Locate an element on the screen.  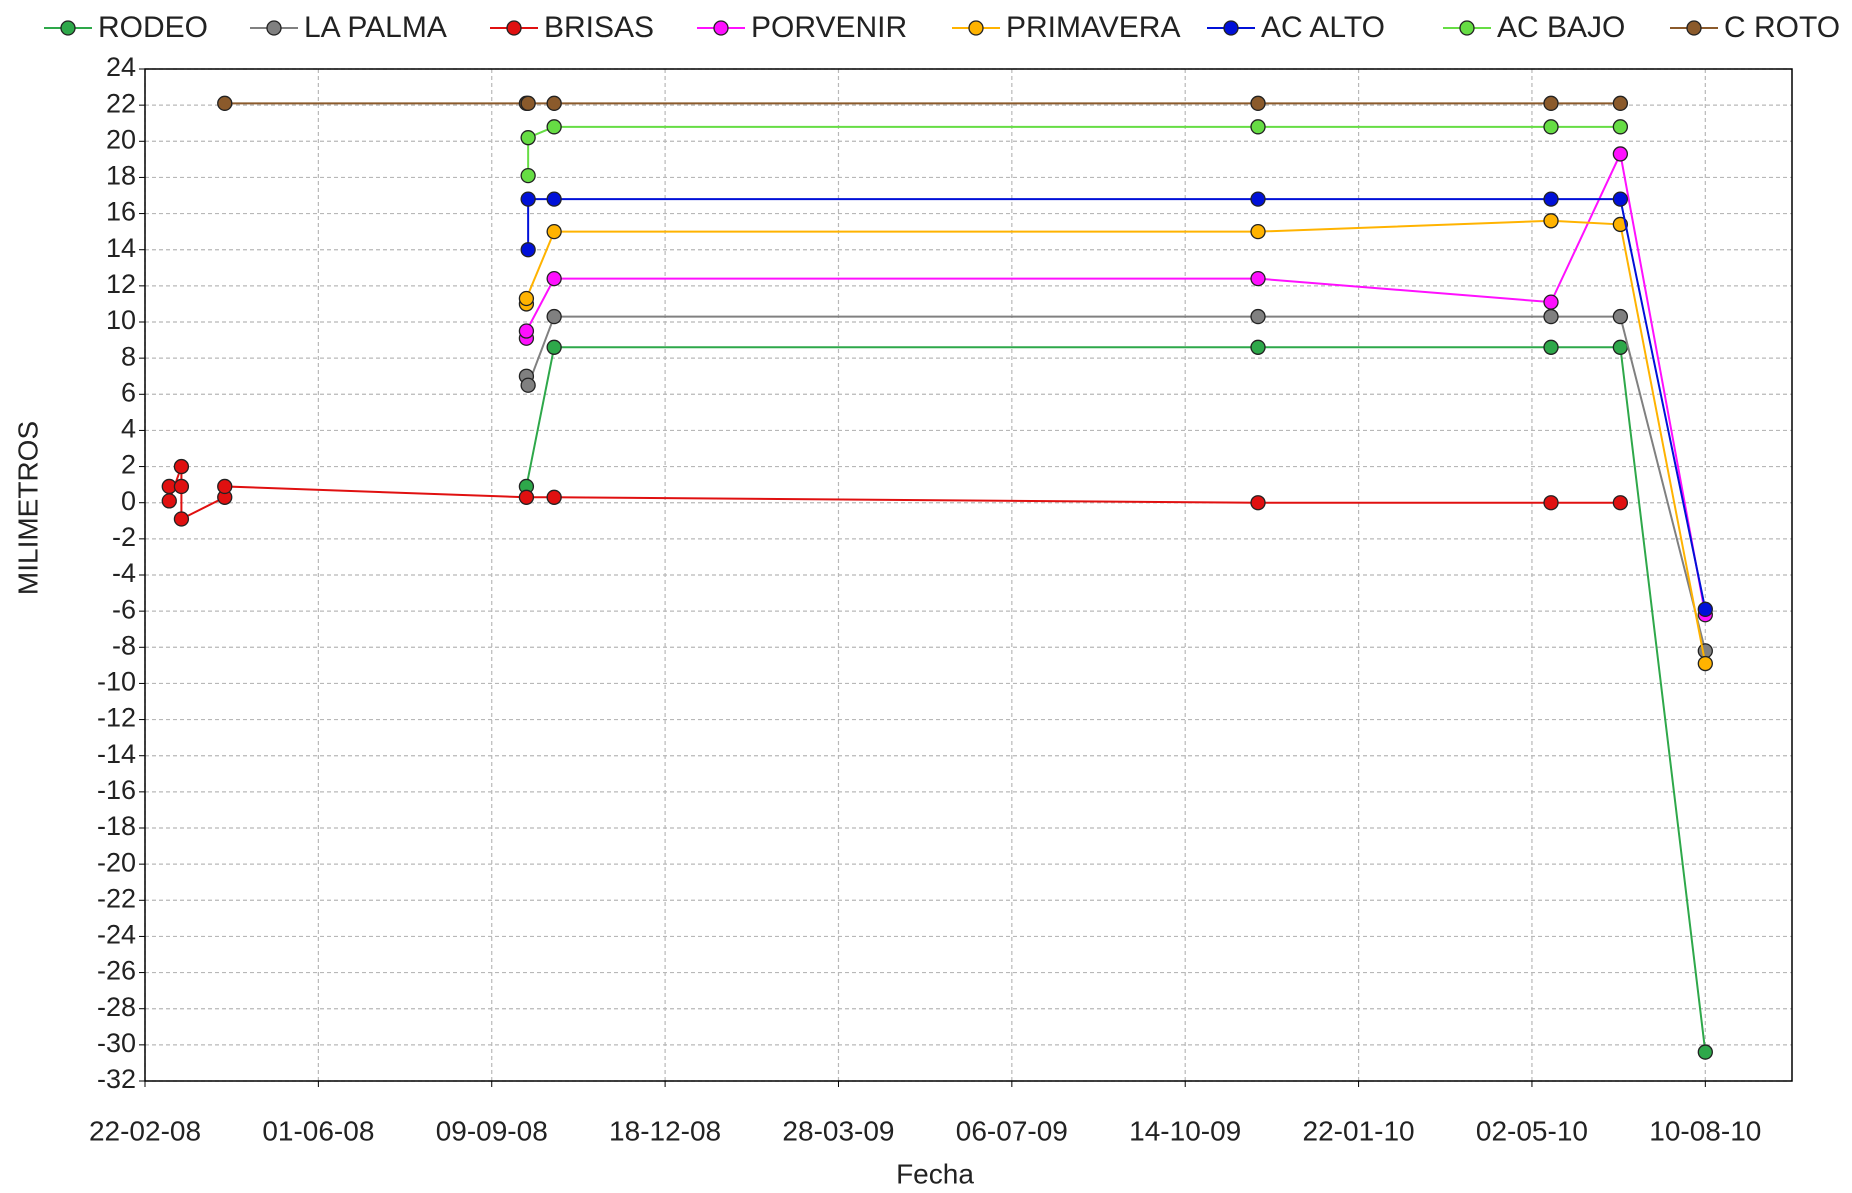
x-tick-label: 06-07-09 is located at coordinates (1012, 1130).